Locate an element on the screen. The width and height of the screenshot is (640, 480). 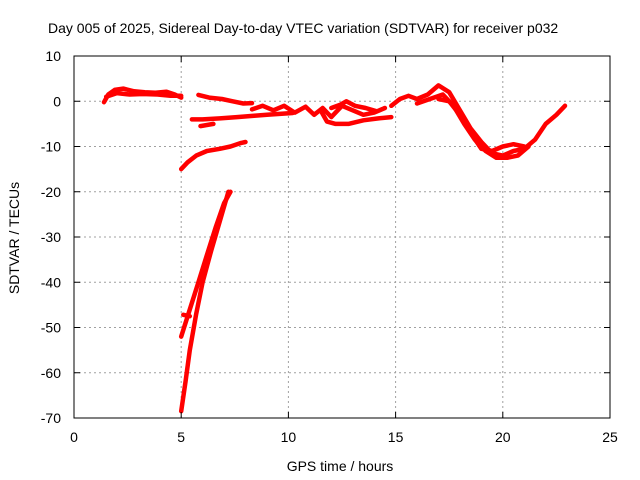
series-track-f is located at coordinates (225, 99).